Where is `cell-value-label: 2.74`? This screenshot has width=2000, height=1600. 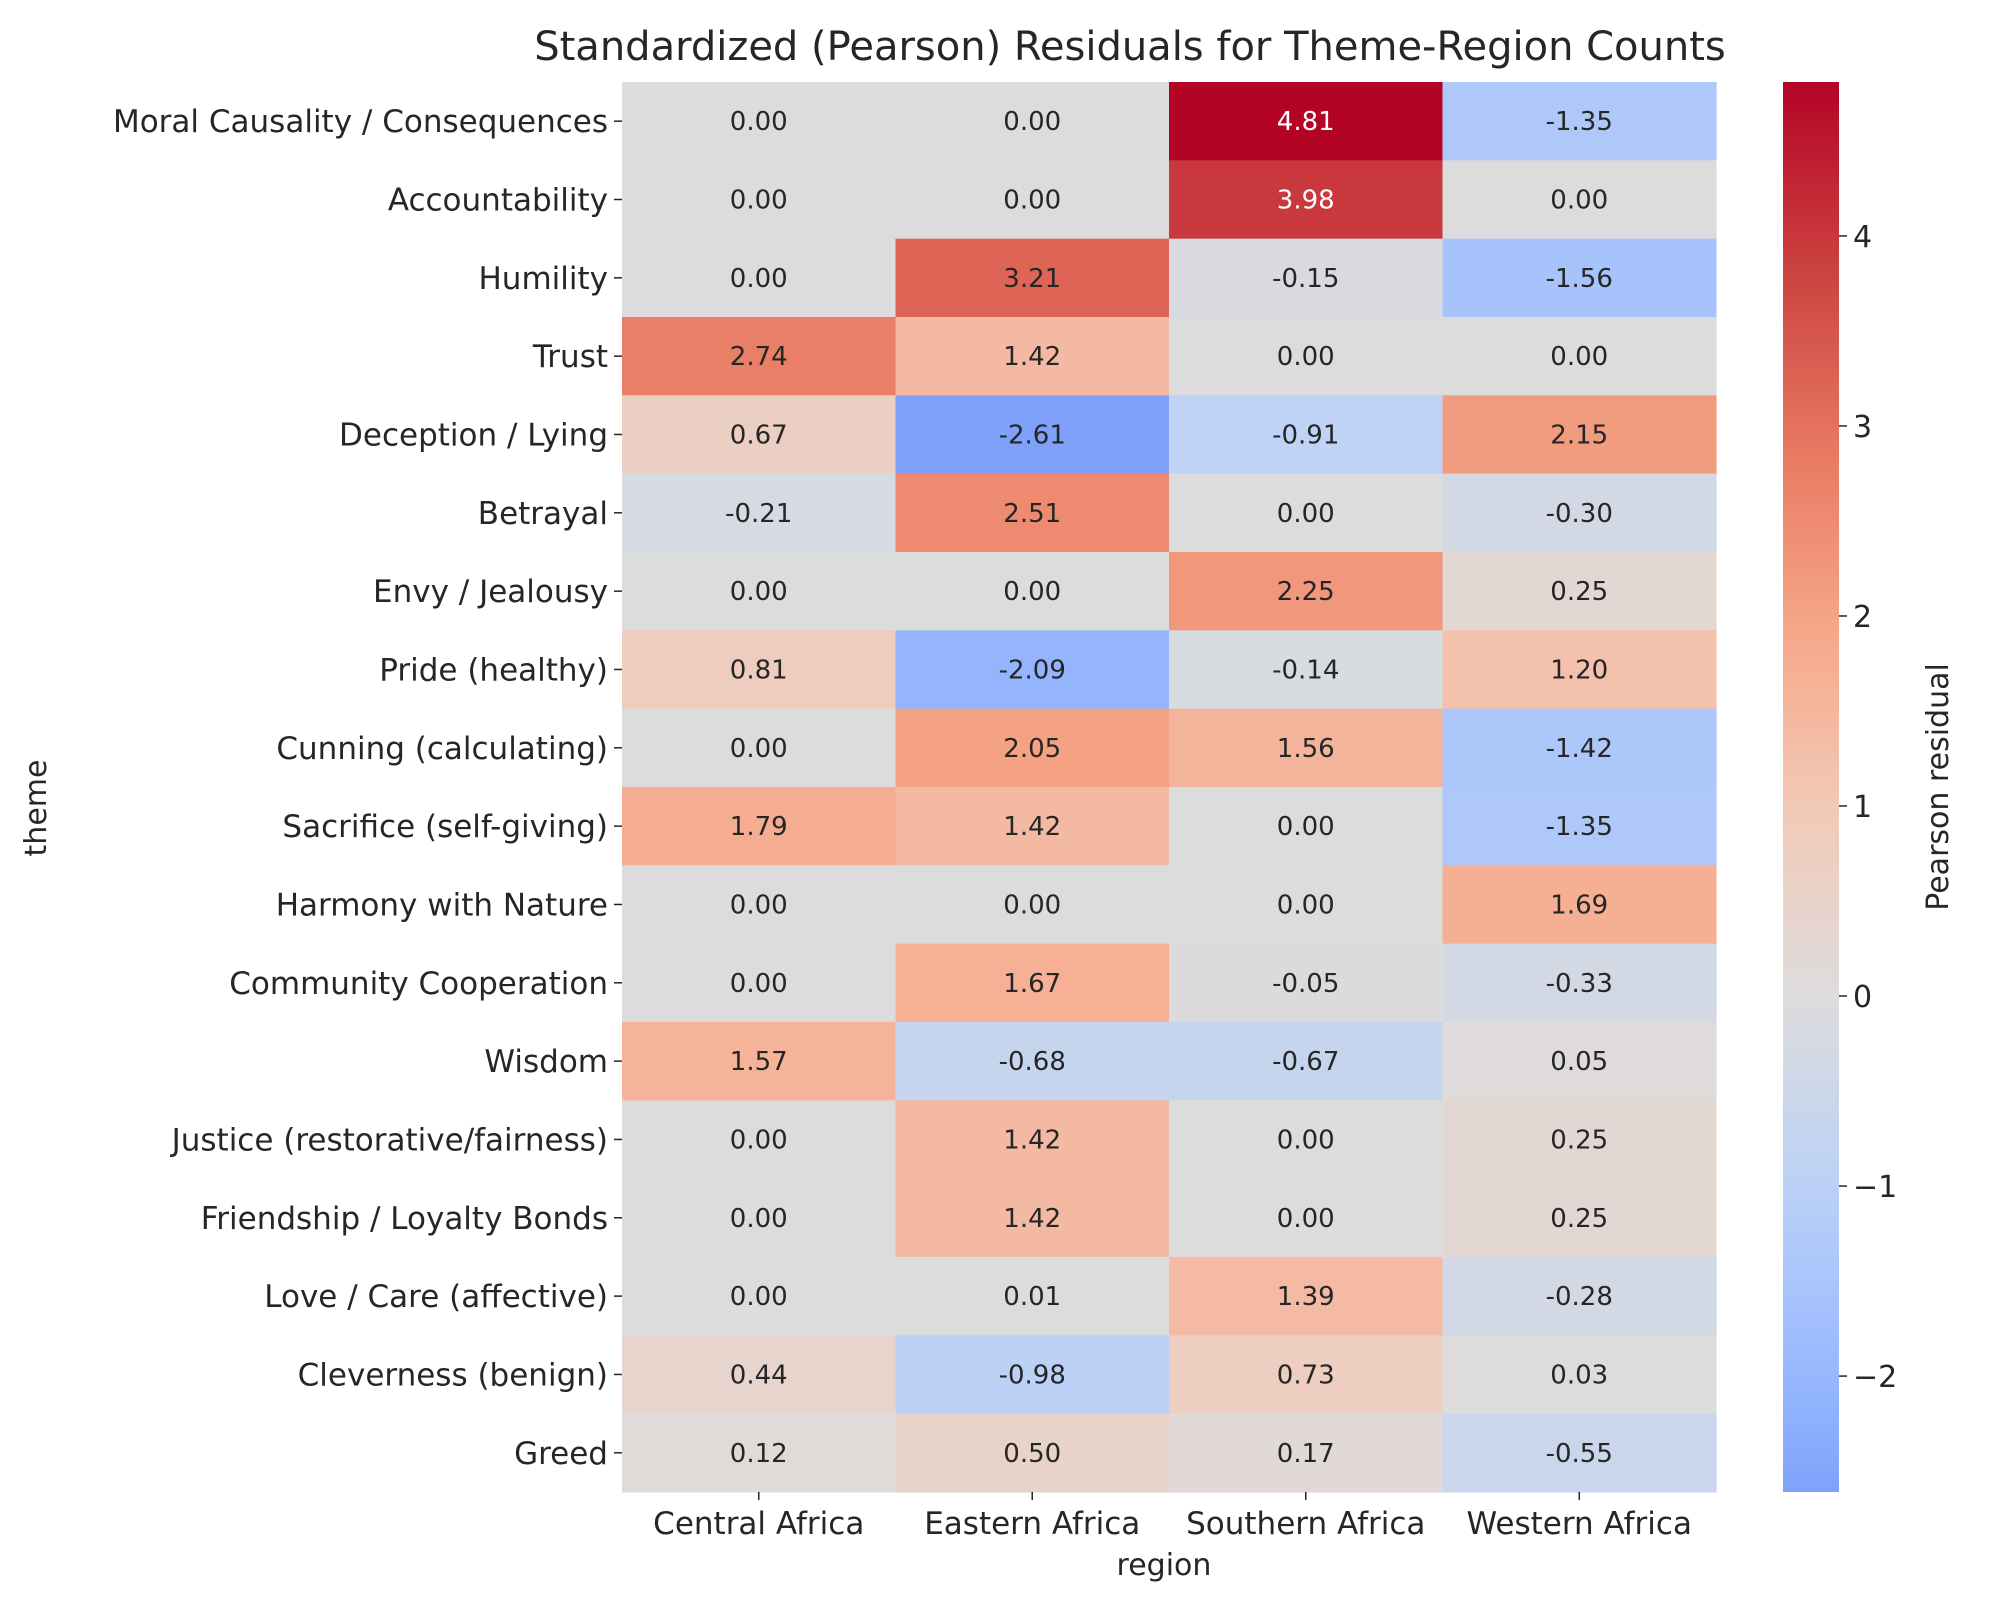 cell-value-label: 2.74 is located at coordinates (759, 357).